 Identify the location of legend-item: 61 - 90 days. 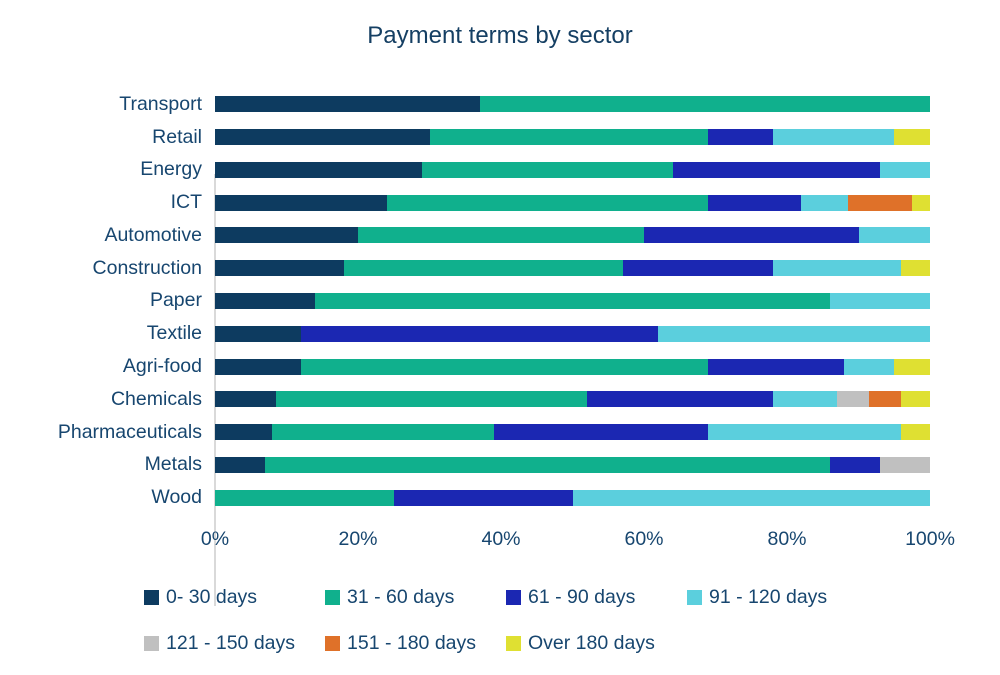
(596, 597).